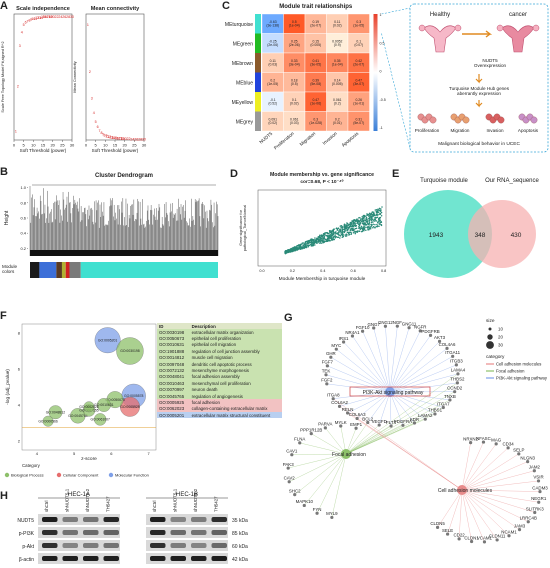 The height and width of the screenshot is (568, 550). What do you see at coordinates (92, 98) in the screenshot?
I see `mean-connectivity-point: 3` at bounding box center [92, 98].